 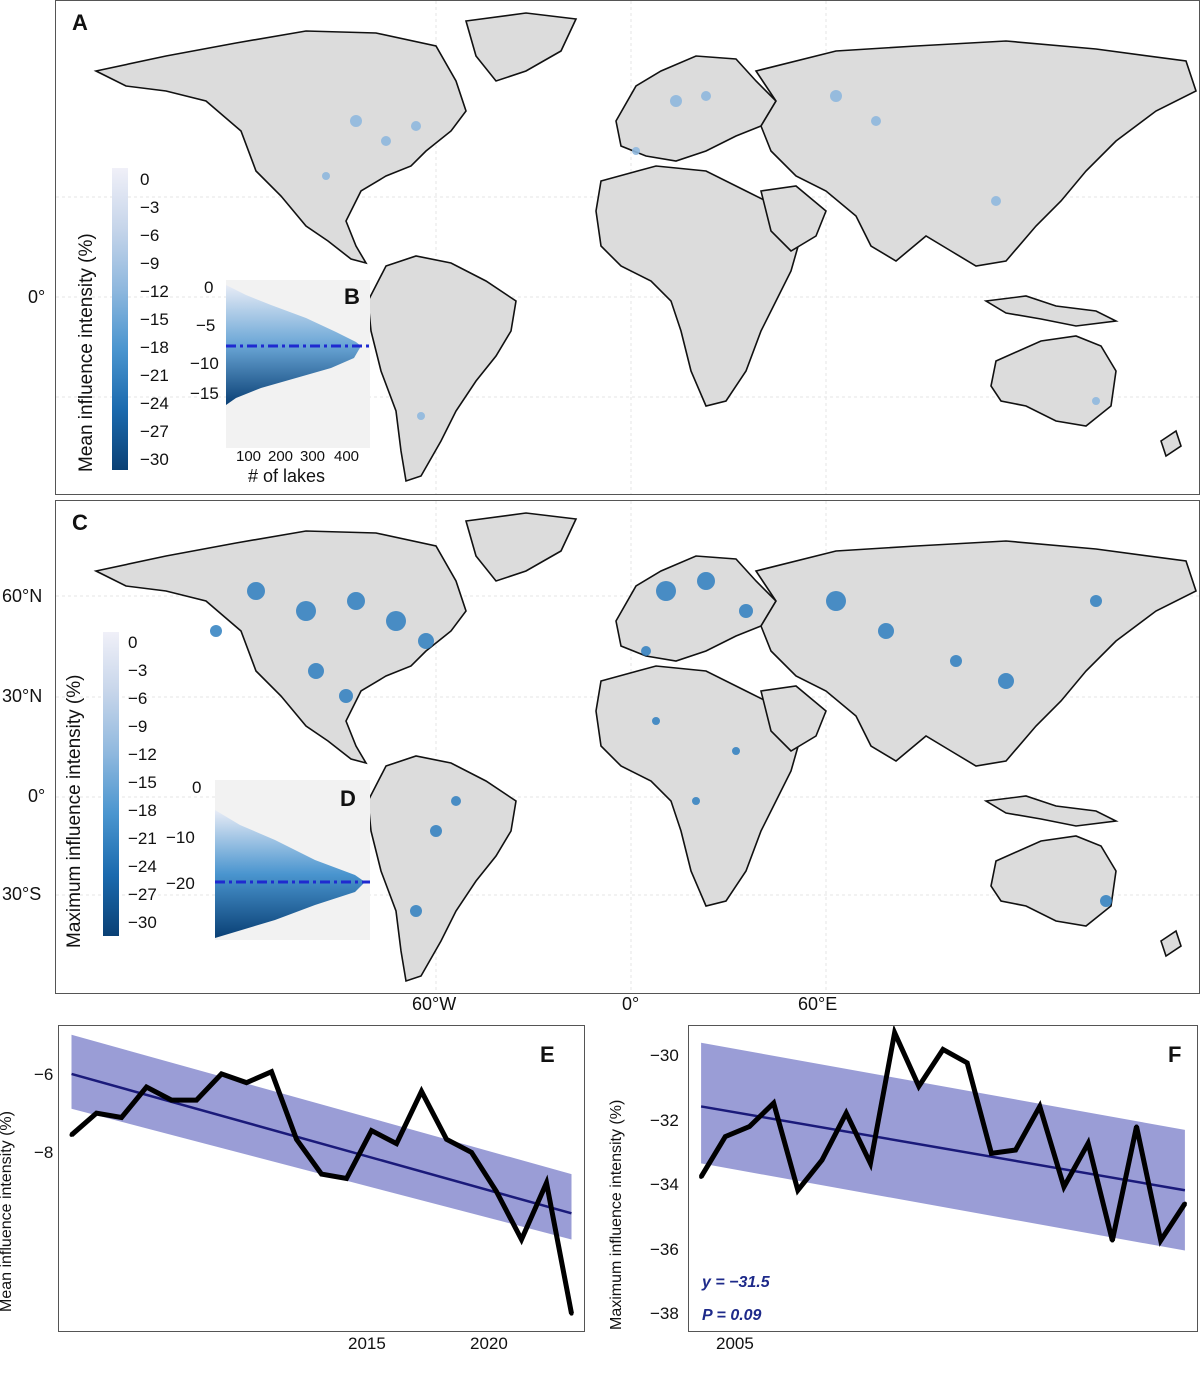 I want to click on cb-c-tick: −18, so click(x=142, y=810).